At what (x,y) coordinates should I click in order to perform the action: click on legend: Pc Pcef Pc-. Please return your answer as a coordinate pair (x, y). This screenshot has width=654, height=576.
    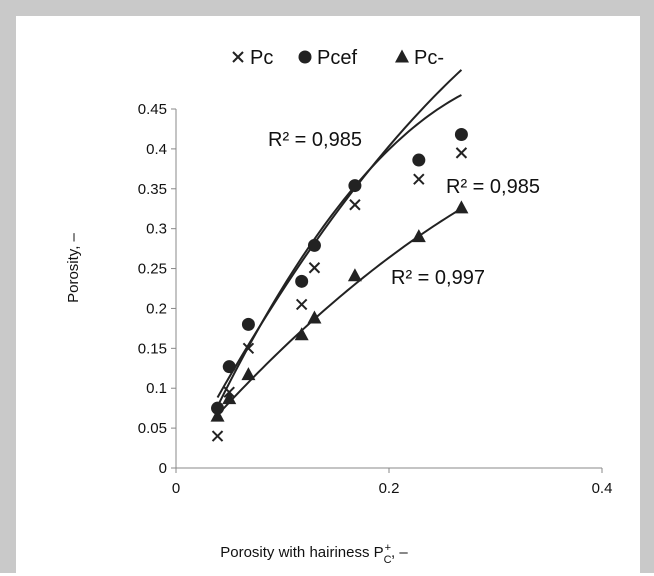
    Looking at the image, I should click on (338, 58).